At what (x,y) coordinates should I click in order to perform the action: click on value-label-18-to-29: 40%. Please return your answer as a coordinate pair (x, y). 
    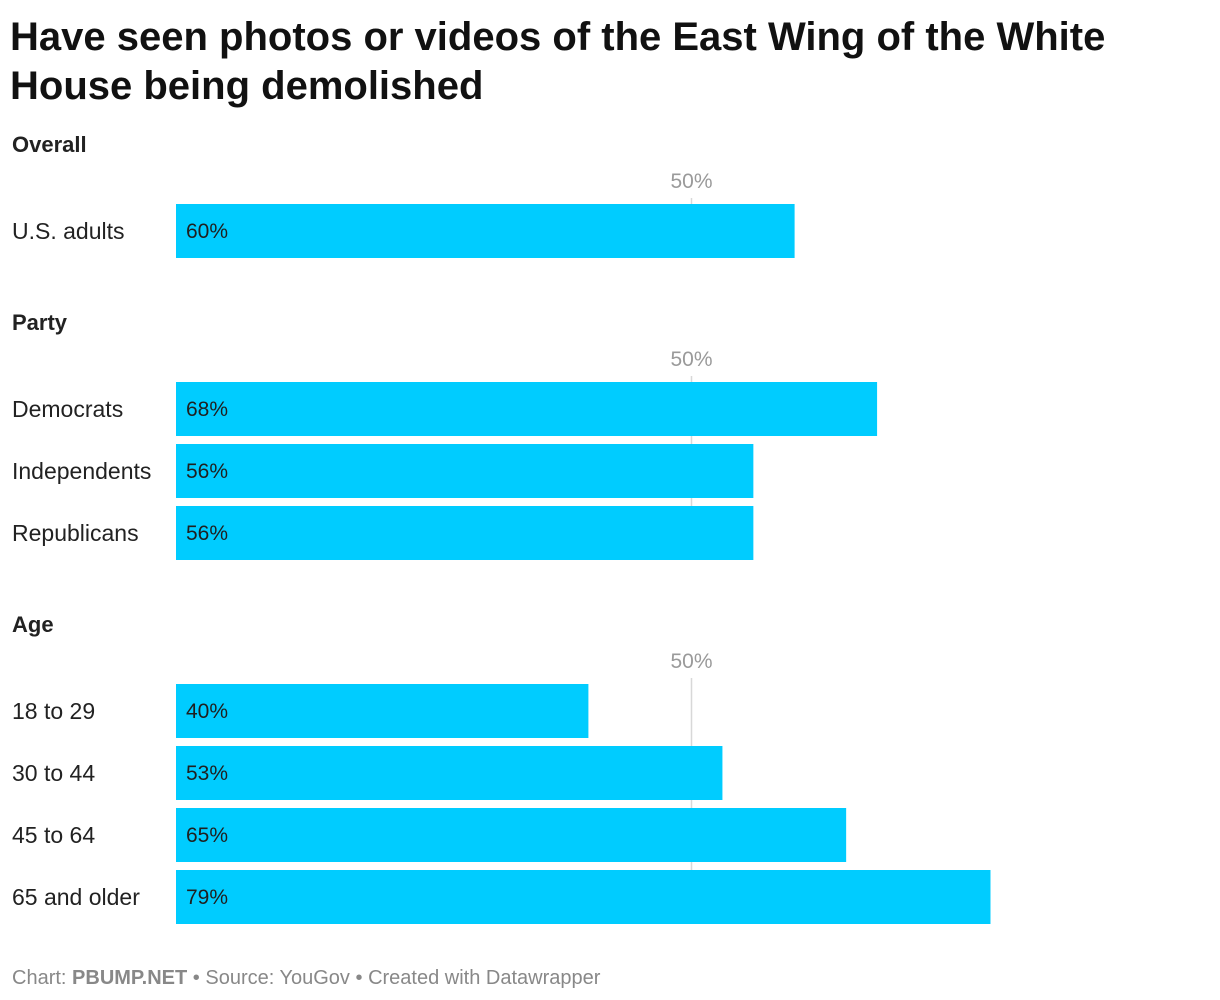
    Looking at the image, I should click on (207, 711).